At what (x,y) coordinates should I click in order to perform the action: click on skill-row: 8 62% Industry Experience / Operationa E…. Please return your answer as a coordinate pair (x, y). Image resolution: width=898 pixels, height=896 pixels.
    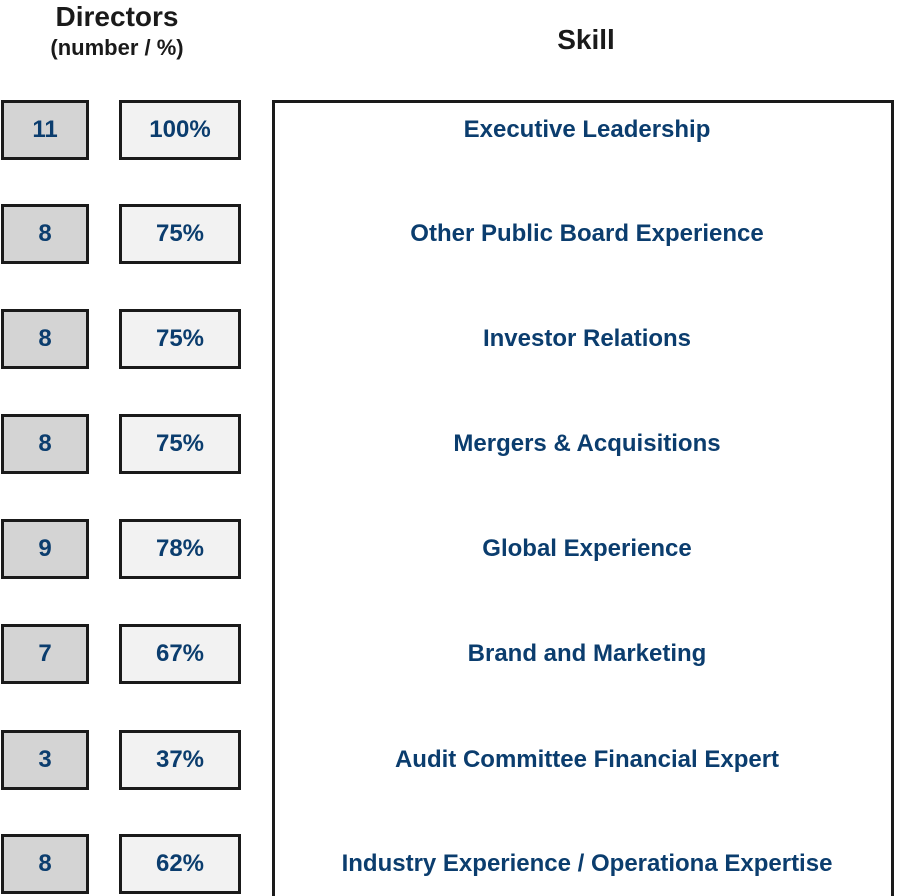
    Looking at the image, I should click on (449, 864).